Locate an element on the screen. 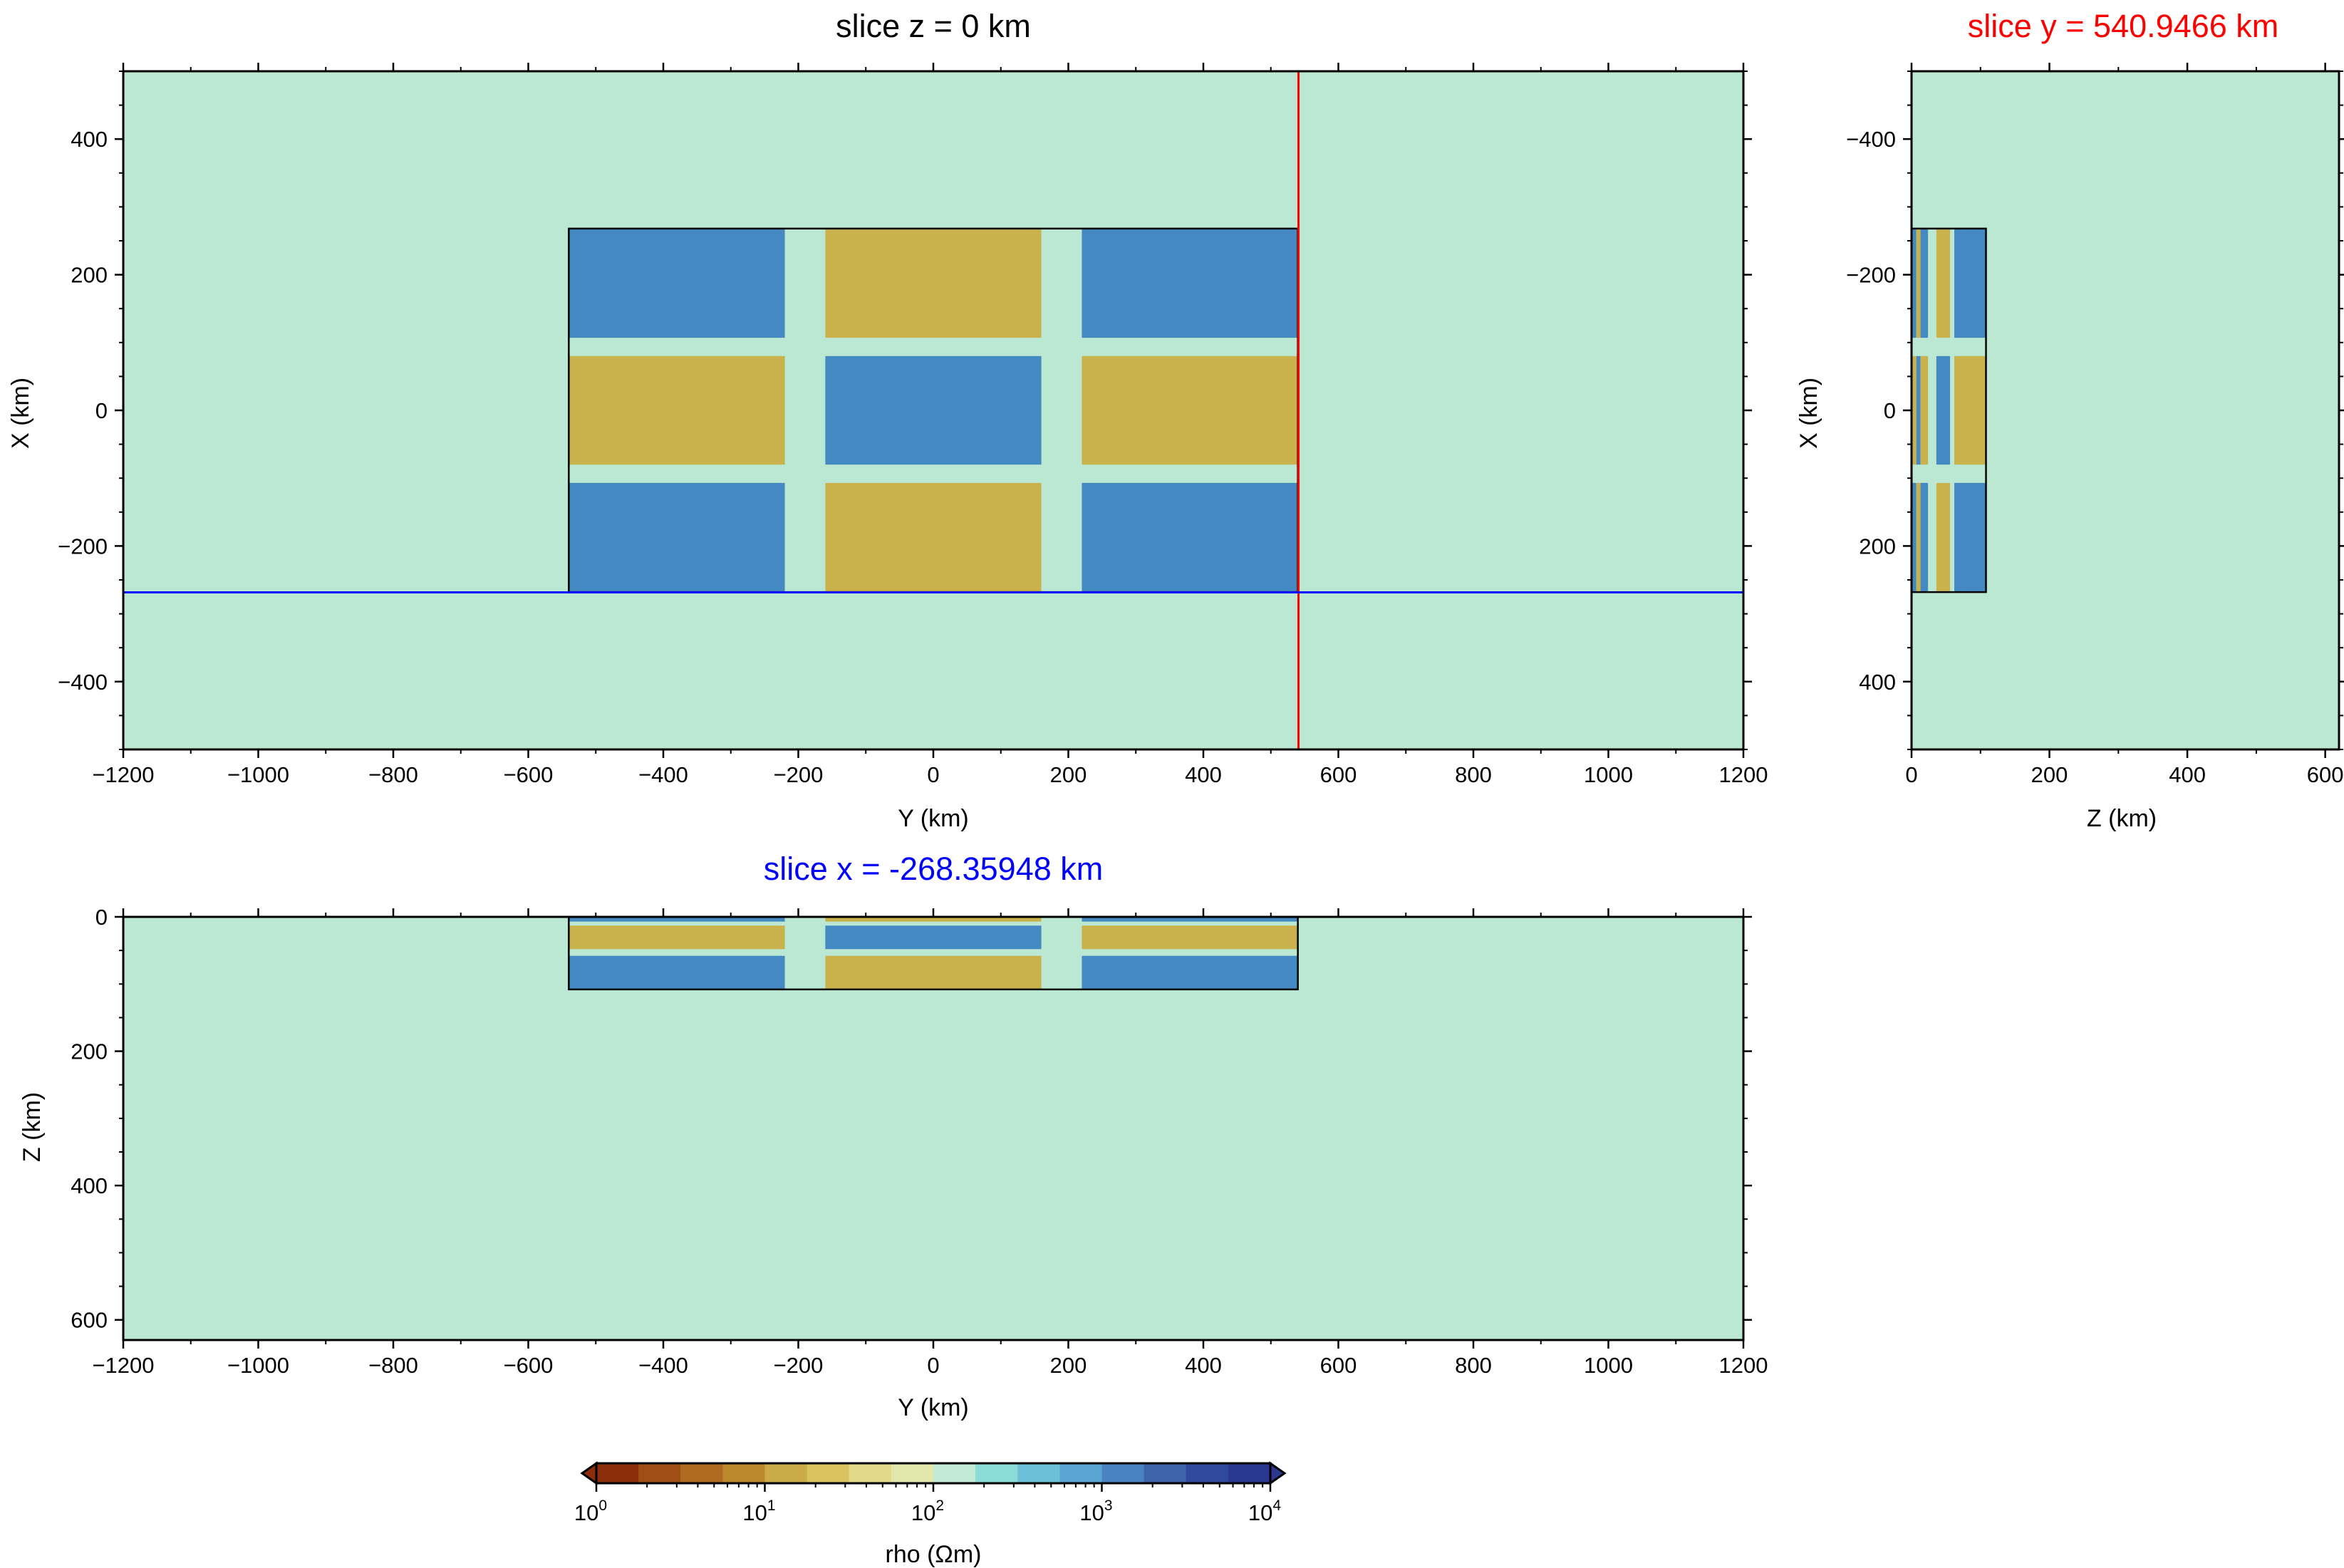 The width and height of the screenshot is (2344, 1568). slice-x-xtick-label: −200 is located at coordinates (799, 1365).